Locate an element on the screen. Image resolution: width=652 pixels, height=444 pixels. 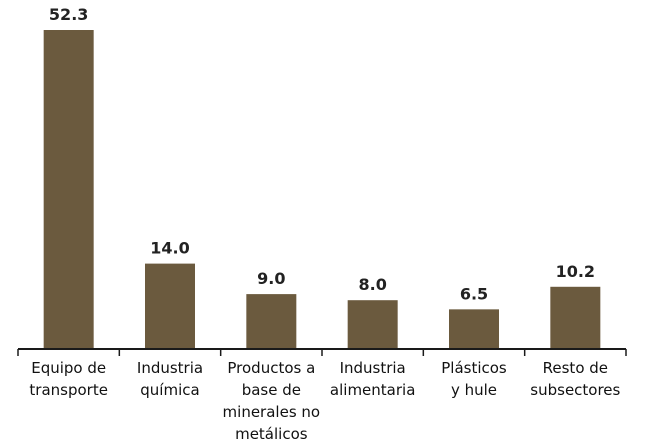
bar-equipo-de-transporte is located at coordinates (68, 189).